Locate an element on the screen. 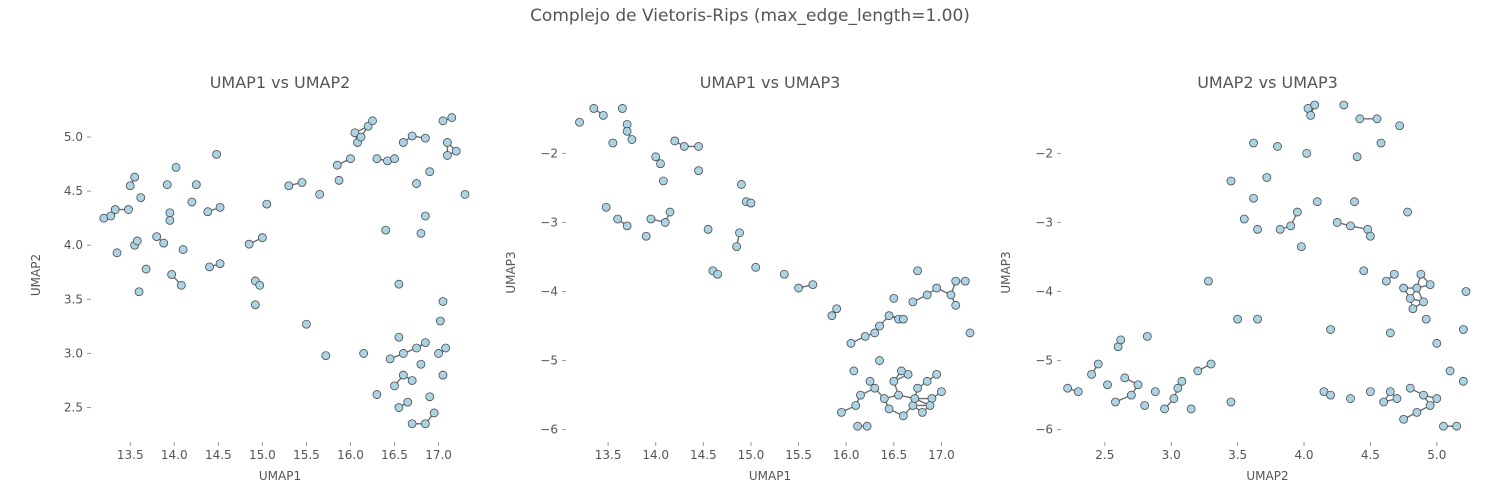 Image resolution: width=1500 pixels, height=500 pixels. chart-title: UMAP2 vs UMAP3 is located at coordinates (1267, 82).